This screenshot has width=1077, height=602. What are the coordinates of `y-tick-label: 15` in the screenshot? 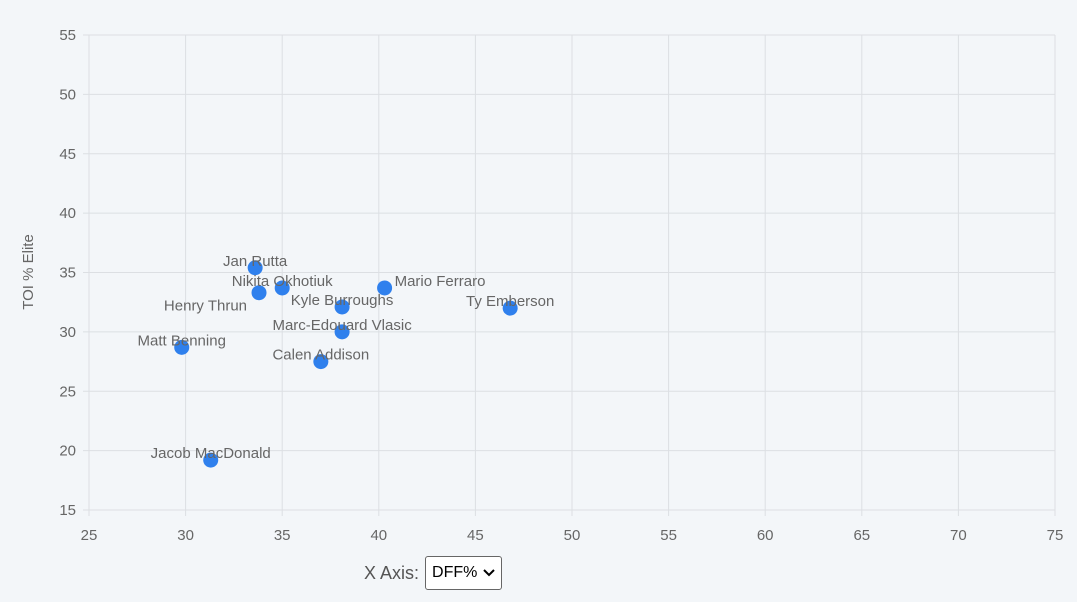 It's located at (67, 510).